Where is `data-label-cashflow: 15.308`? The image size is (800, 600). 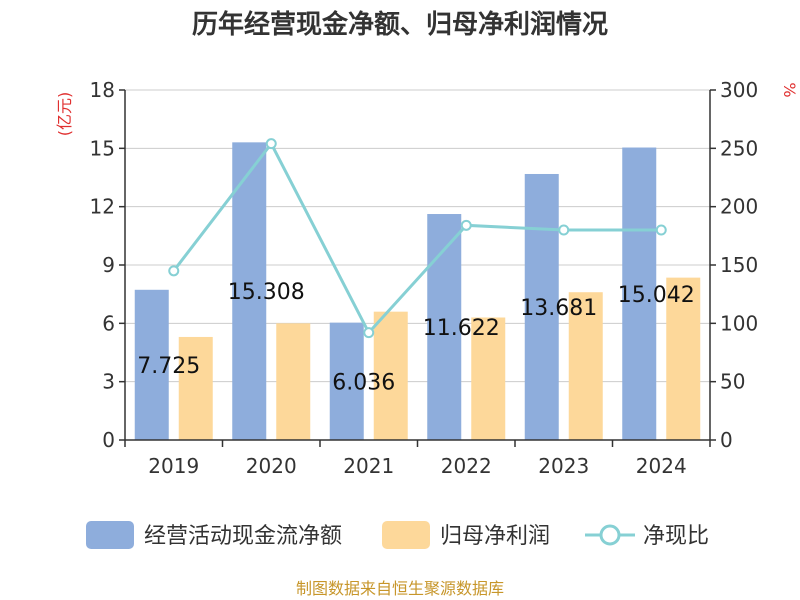
data-label-cashflow: 15.308 is located at coordinates (266, 292).